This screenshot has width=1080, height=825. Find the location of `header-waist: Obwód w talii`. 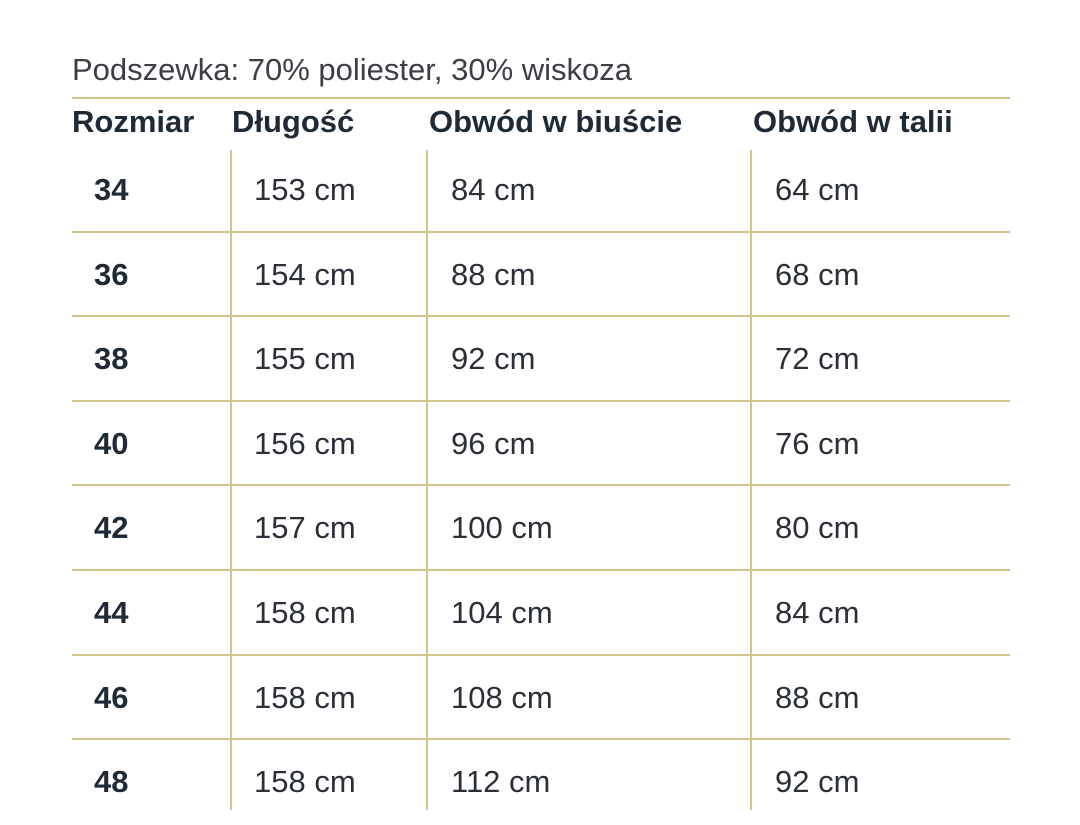

header-waist: Obwód w talii is located at coordinates (853, 121).